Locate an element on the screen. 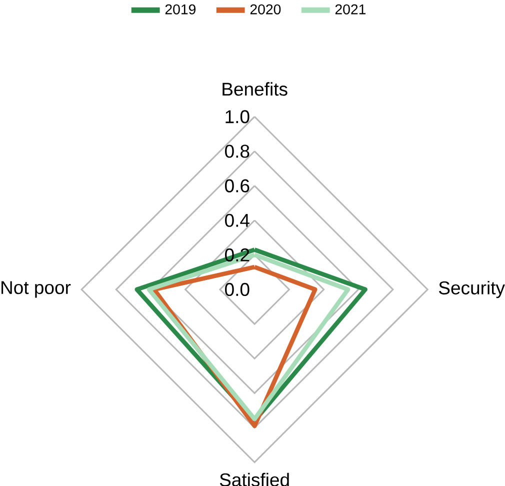  spoke-label: Not poor is located at coordinates (36, 289).